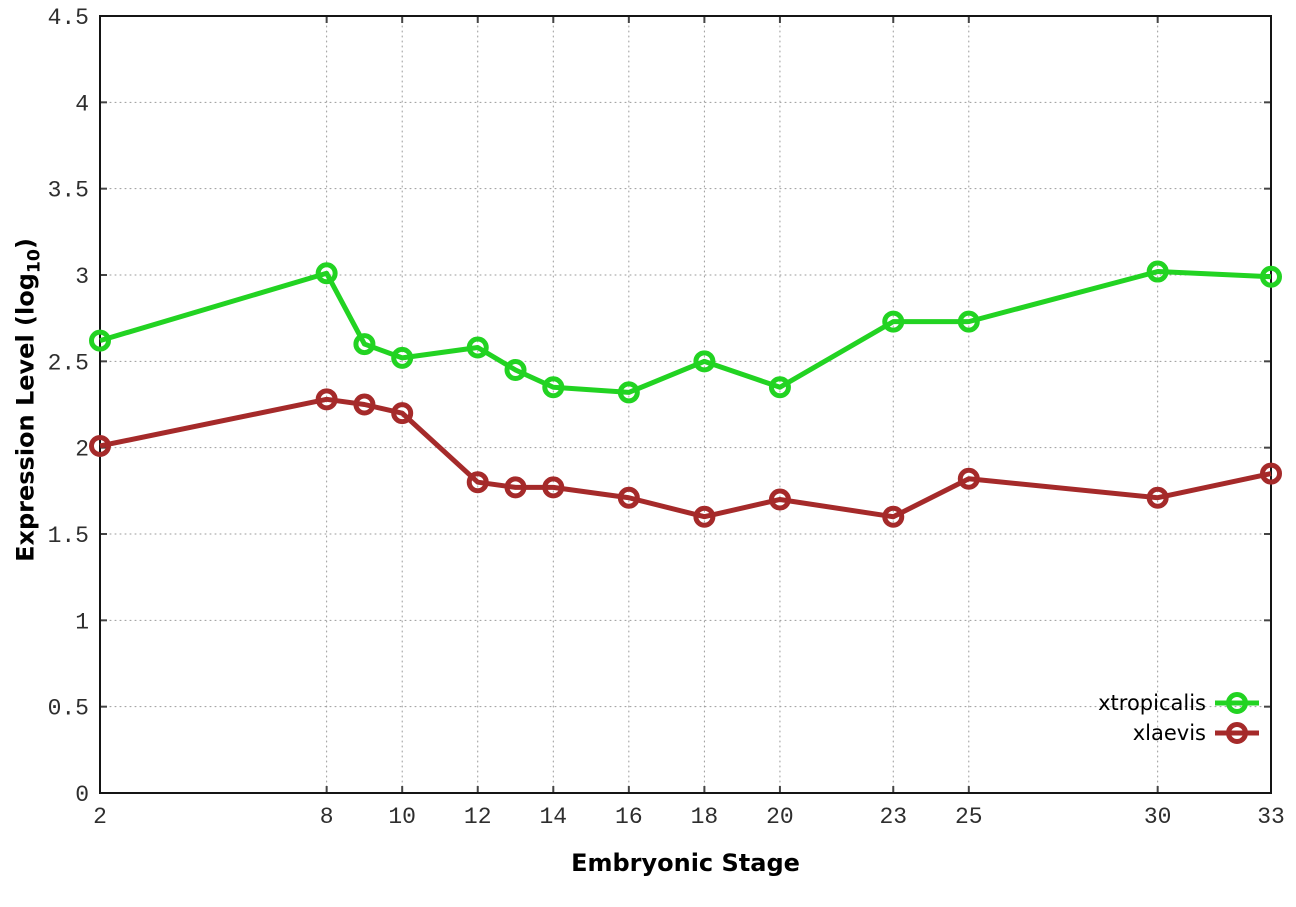 The image size is (1296, 907). Describe the element at coordinates (629, 817) in the screenshot. I see `x-tick-label: 16` at that location.